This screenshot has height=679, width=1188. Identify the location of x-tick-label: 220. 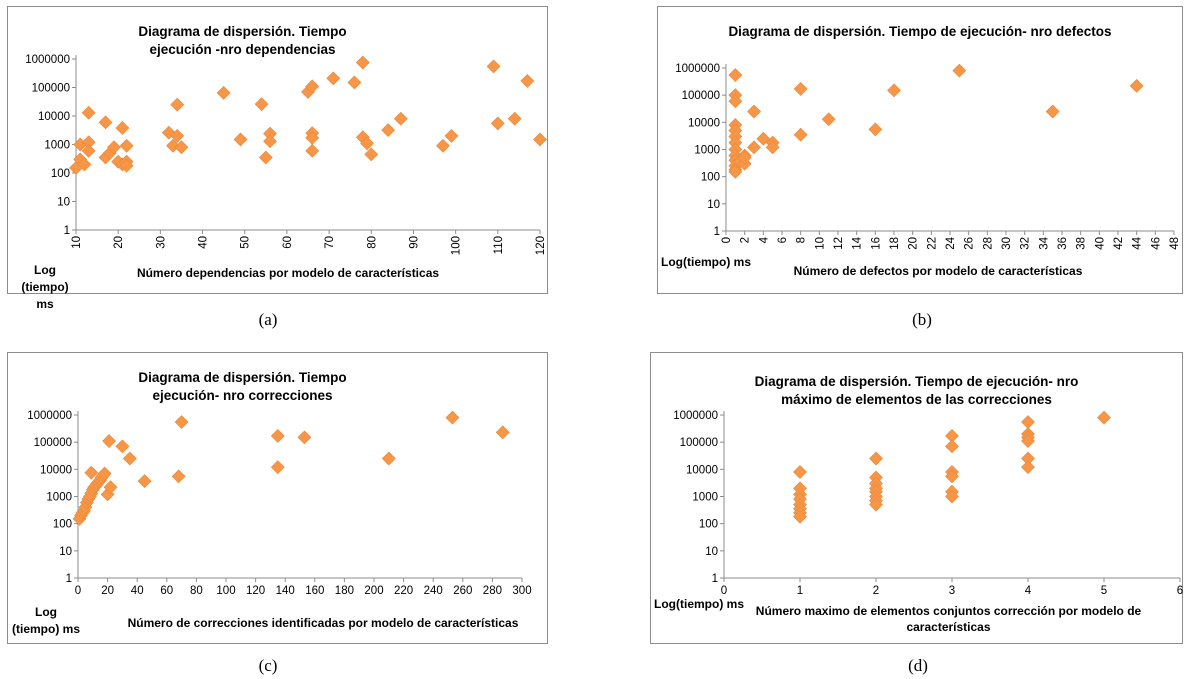
(403, 591).